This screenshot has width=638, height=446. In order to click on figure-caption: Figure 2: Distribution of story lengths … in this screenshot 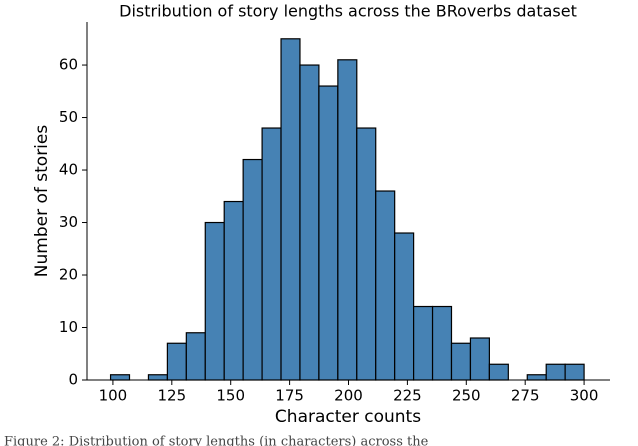, I will do `click(216, 440)`.